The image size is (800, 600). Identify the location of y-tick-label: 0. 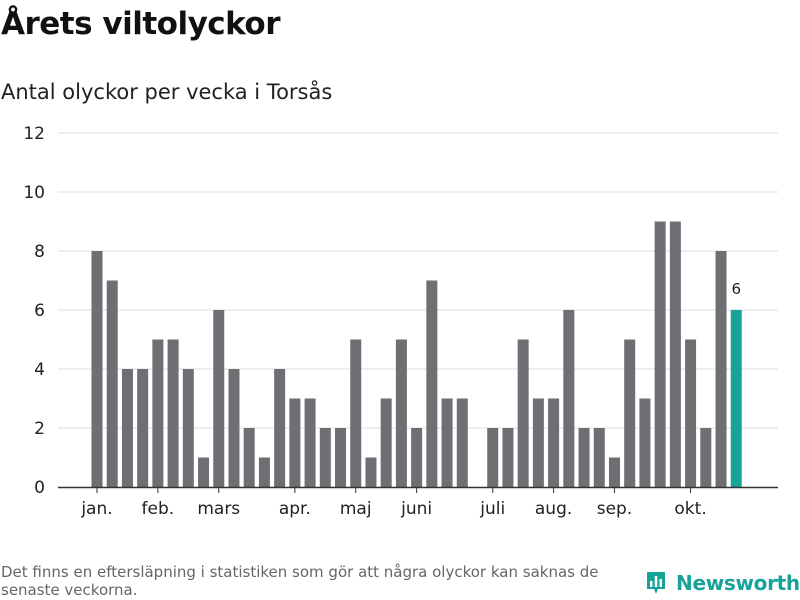
(39, 488).